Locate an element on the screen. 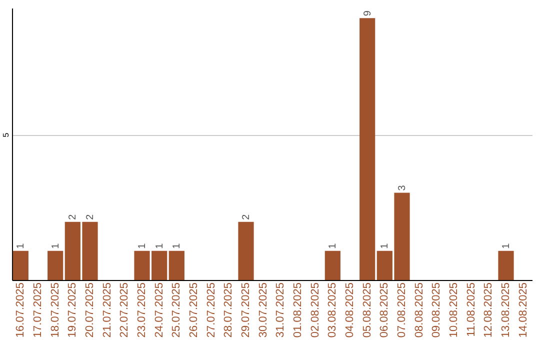 The height and width of the screenshot is (340, 540). x-tick-label: 24.07.2025 is located at coordinates (159, 310).